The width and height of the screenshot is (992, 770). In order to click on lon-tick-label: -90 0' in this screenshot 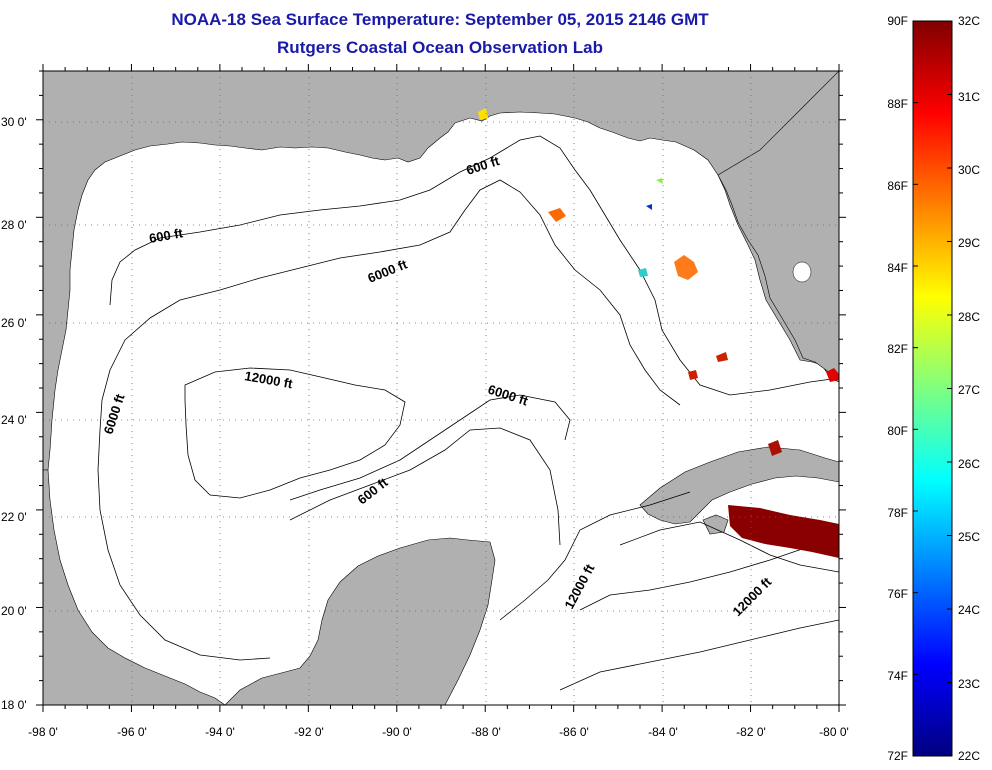, I will do `click(397, 732)`.